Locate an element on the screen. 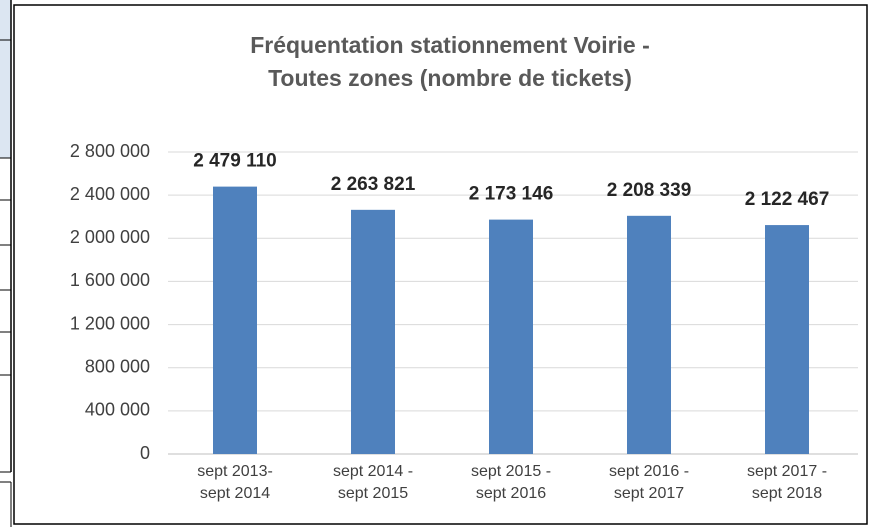  chart-title: Toutes zones (nombre de tickets) is located at coordinates (450, 78).